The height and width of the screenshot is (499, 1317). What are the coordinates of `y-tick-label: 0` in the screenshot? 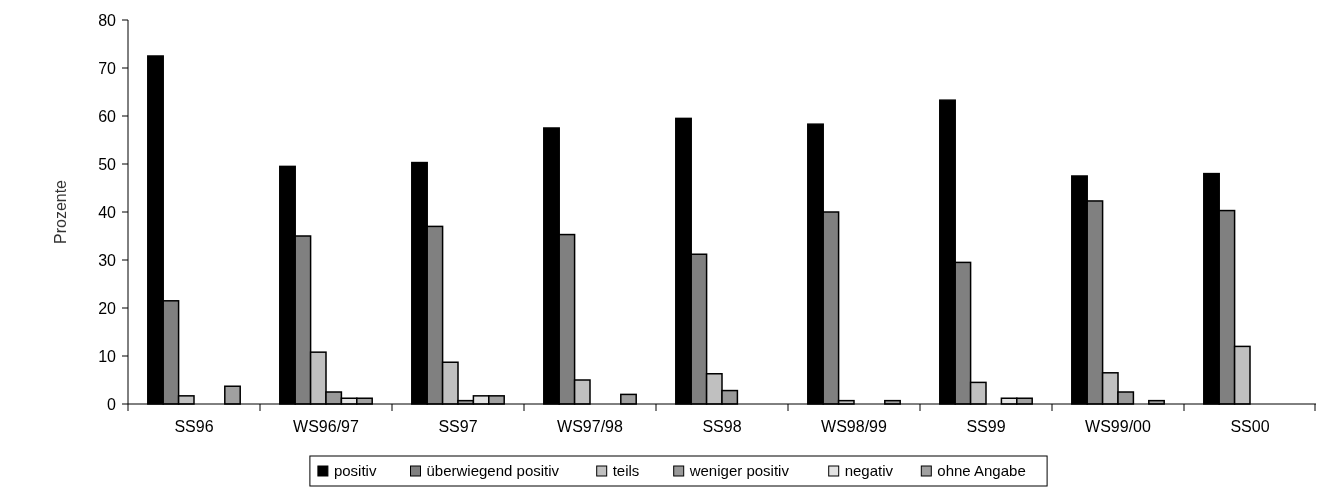 It's located at (112, 404).